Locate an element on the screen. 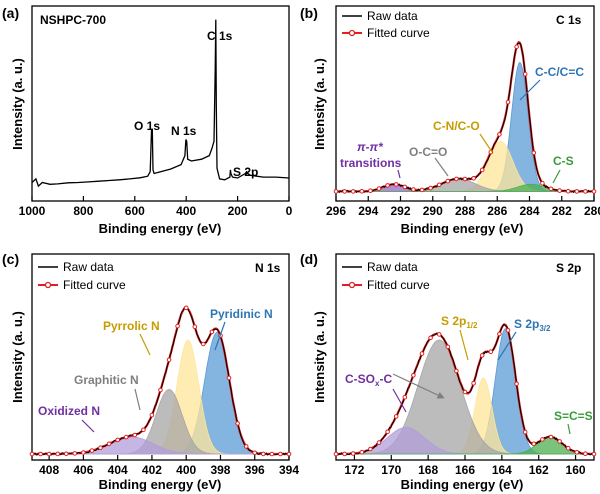  x-tick-label: 400 is located at coordinates (186, 211).